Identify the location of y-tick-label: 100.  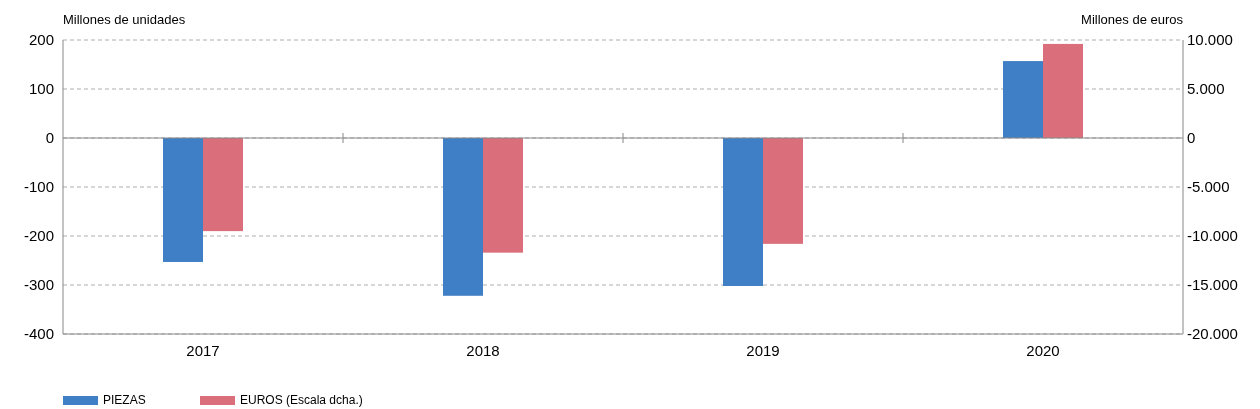
(41, 89).